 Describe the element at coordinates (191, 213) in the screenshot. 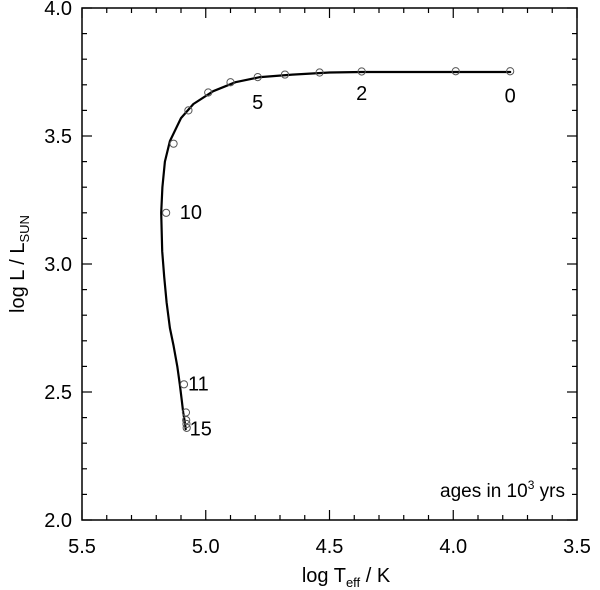

I see `age-label: 10` at that location.